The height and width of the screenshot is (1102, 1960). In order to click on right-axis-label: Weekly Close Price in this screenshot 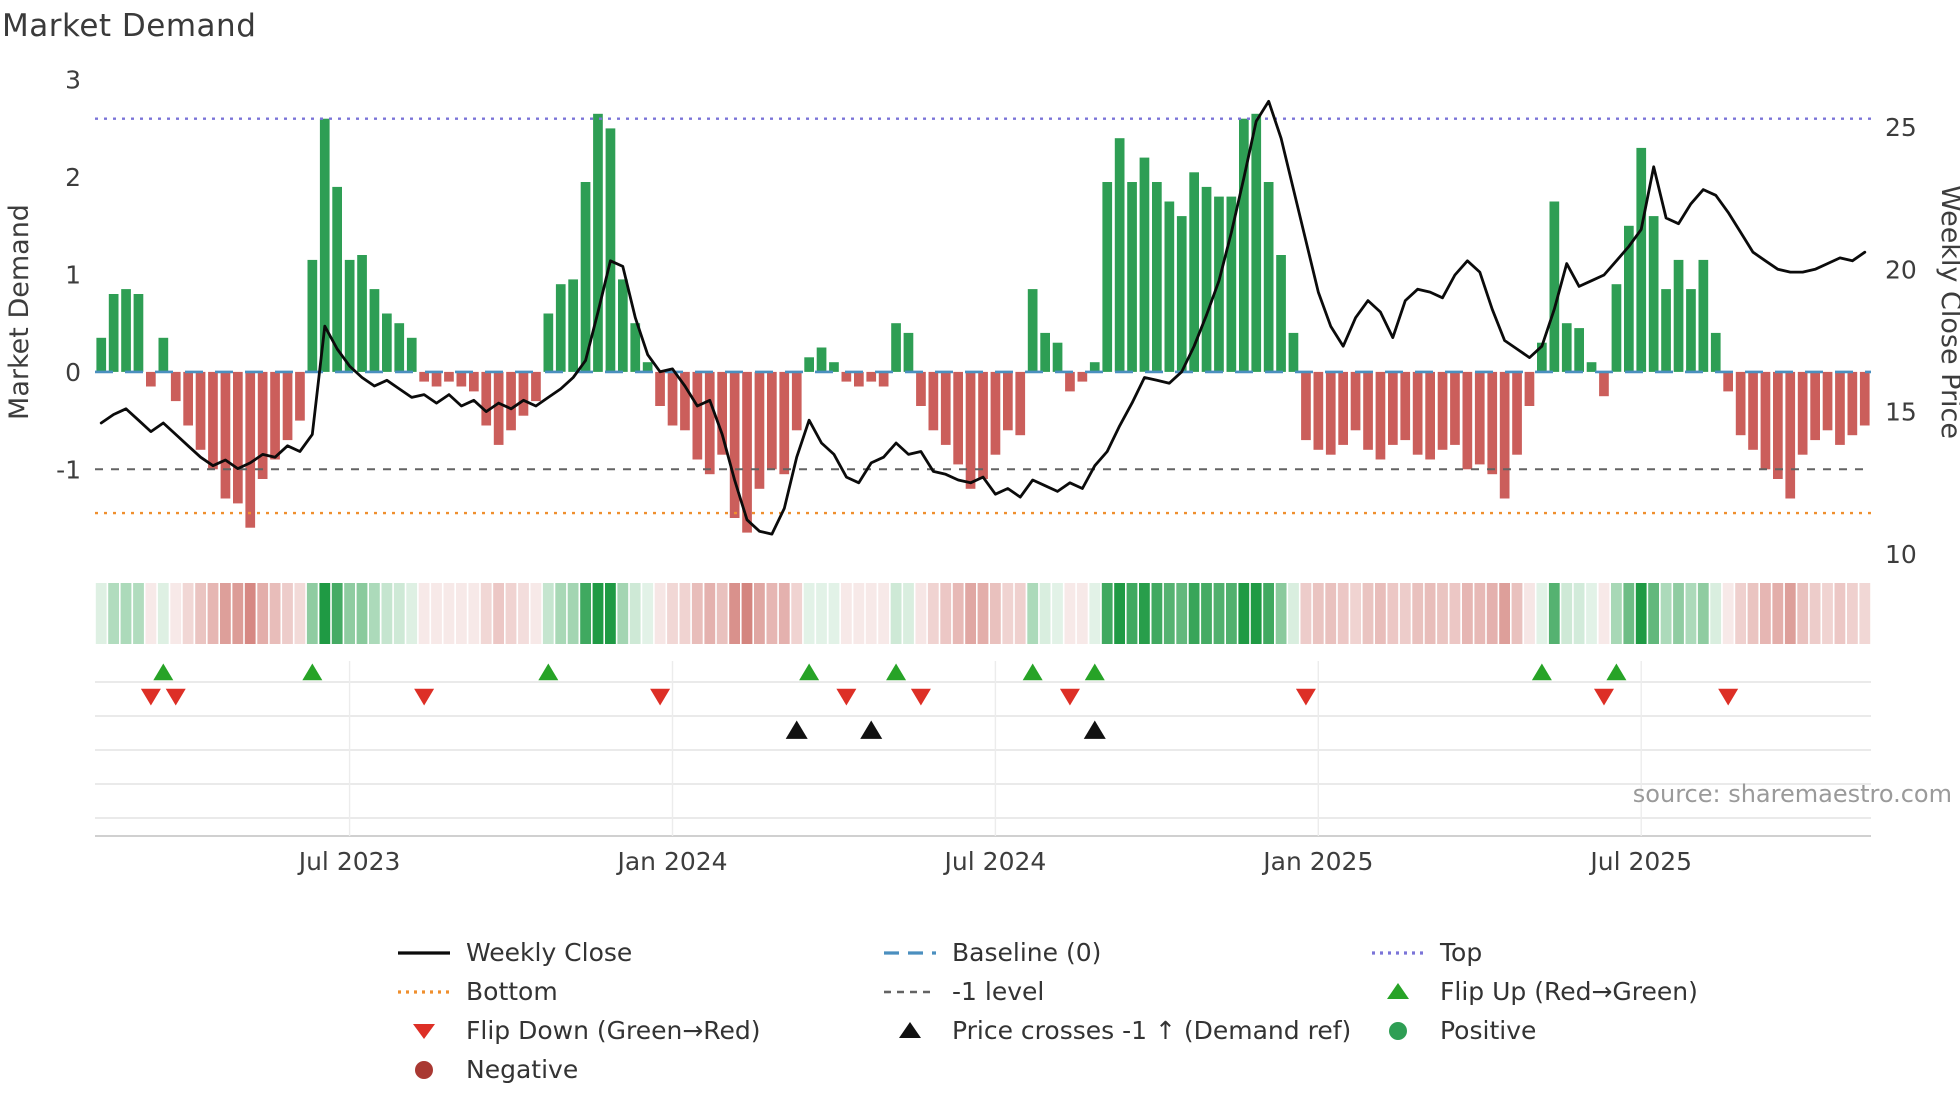, I will do `click(1947, 312)`.